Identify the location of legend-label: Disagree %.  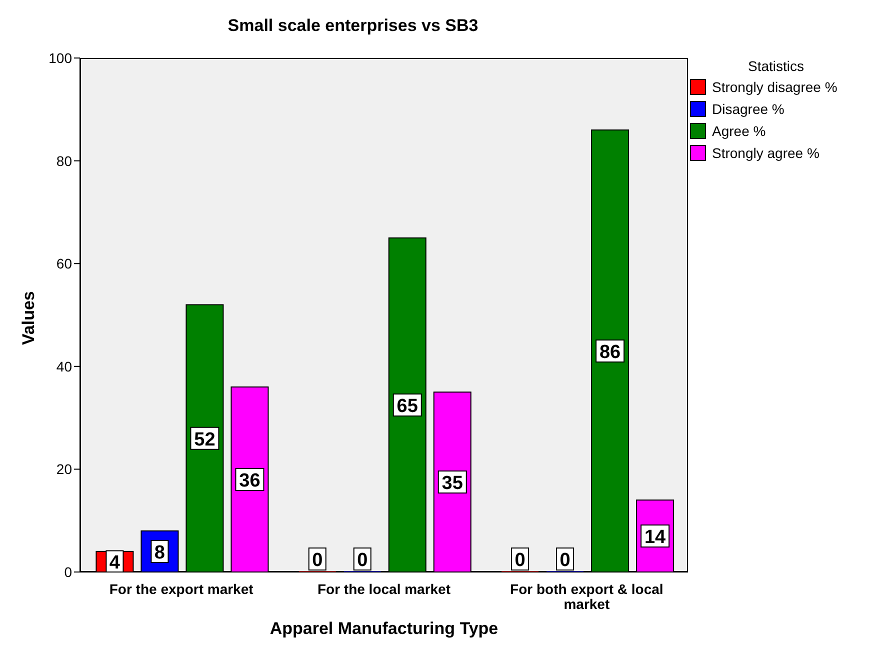
(748, 109).